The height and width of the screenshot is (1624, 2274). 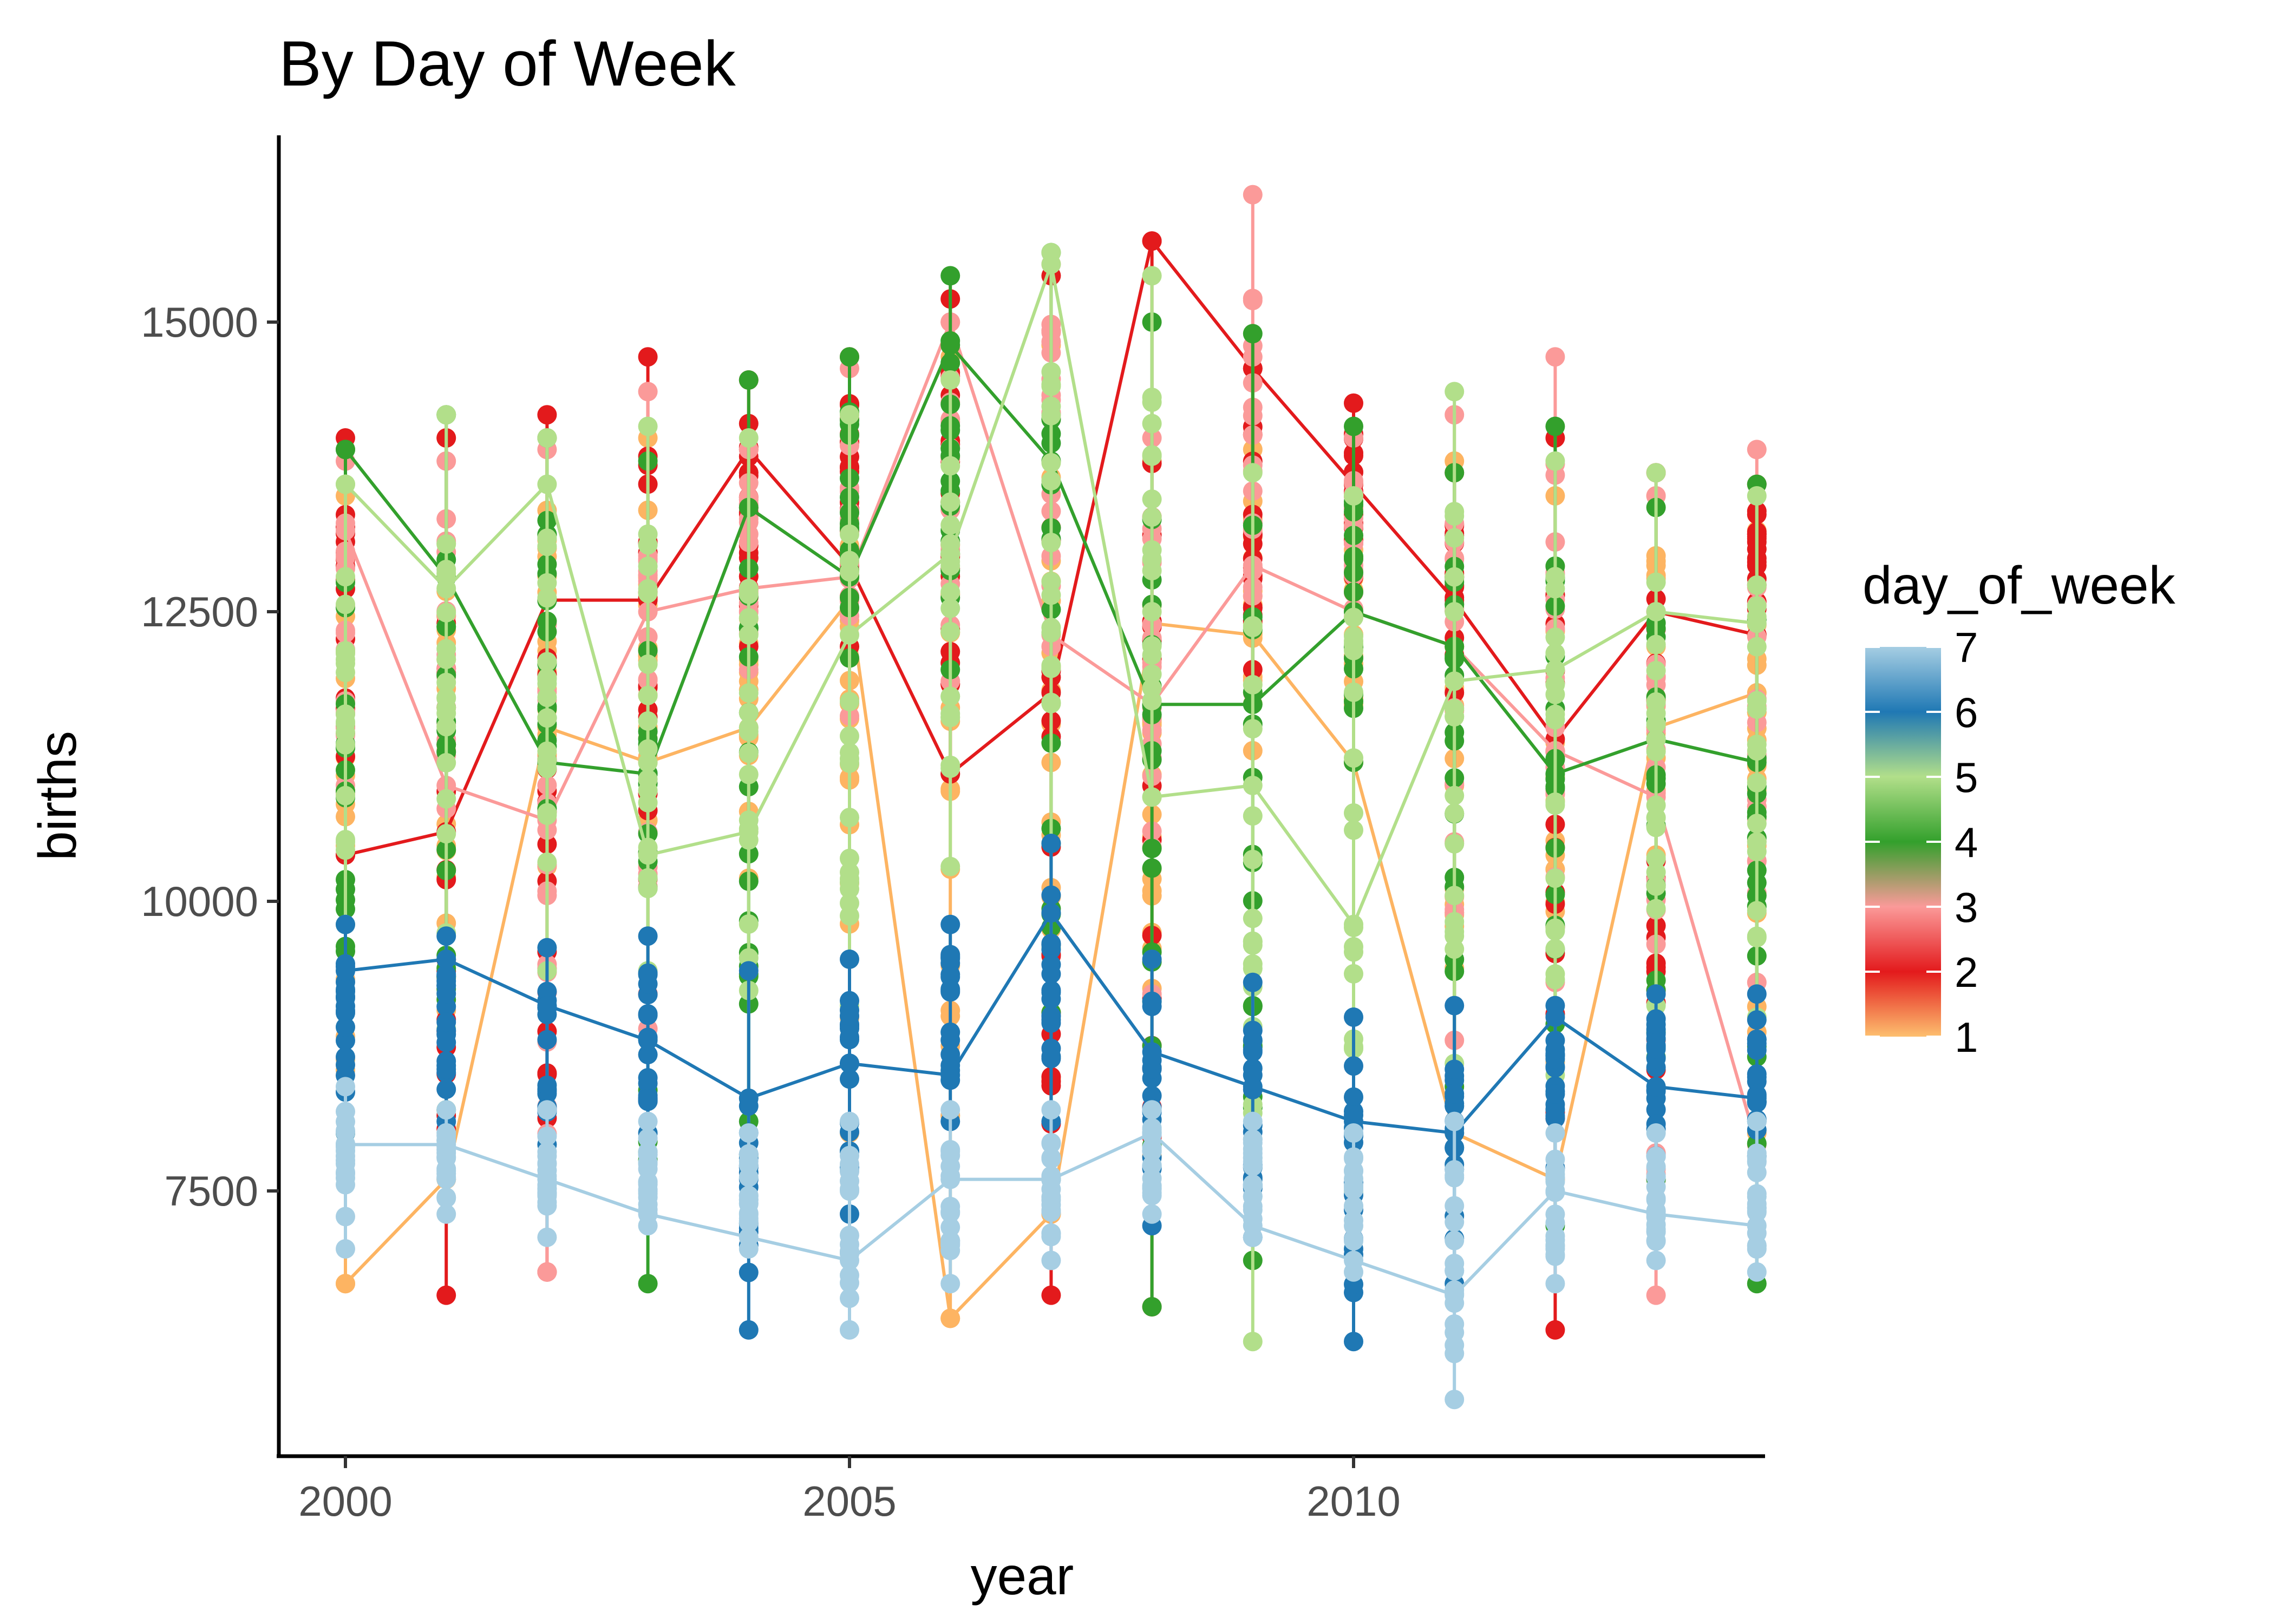 What do you see at coordinates (346, 1501) in the screenshot?
I see `x-tick-label: 2000` at bounding box center [346, 1501].